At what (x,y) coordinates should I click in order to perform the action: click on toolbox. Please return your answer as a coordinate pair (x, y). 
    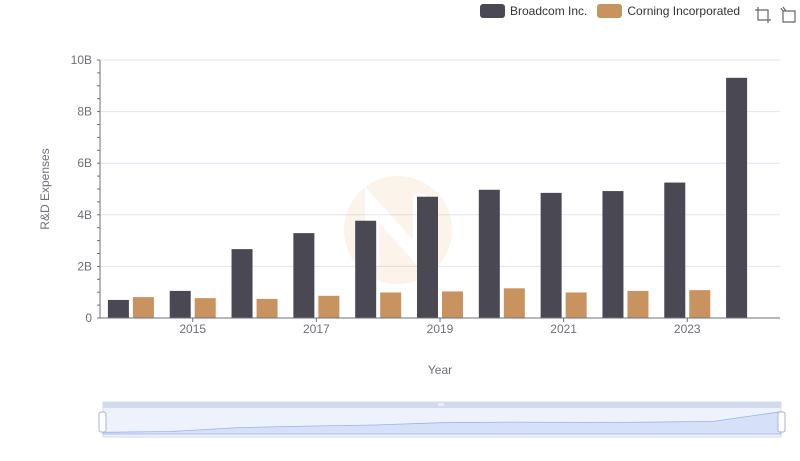
    Looking at the image, I should click on (772, 15).